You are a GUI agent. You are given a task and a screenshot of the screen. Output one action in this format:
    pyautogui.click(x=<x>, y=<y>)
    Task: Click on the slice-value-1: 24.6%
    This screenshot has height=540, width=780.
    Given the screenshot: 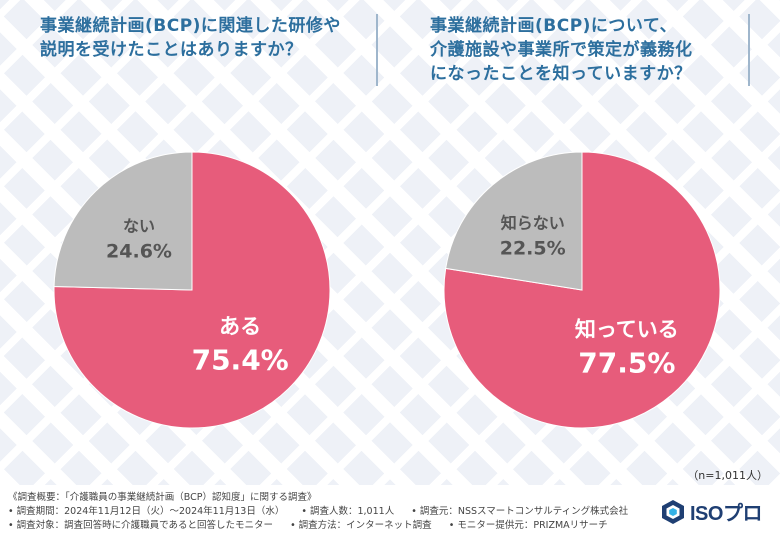 What is the action you would take?
    pyautogui.click(x=139, y=252)
    